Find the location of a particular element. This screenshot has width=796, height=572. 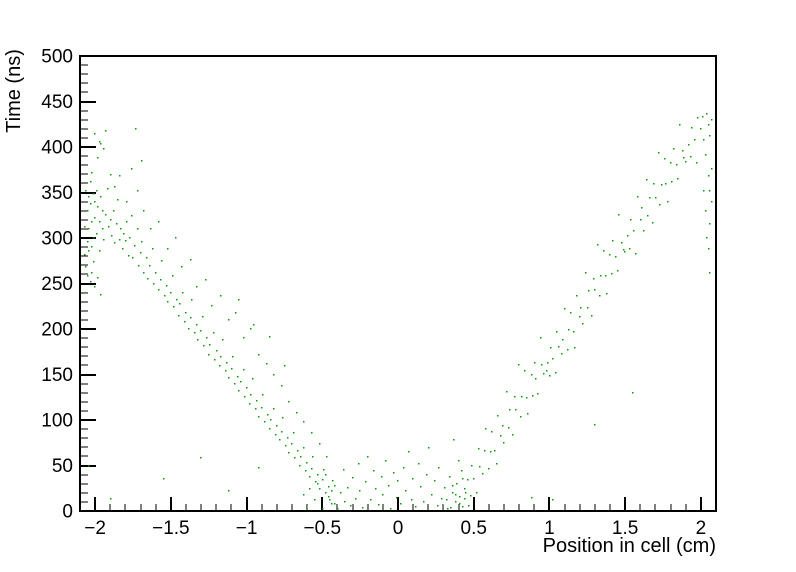

x-tick-label: 1 is located at coordinates (549, 528).